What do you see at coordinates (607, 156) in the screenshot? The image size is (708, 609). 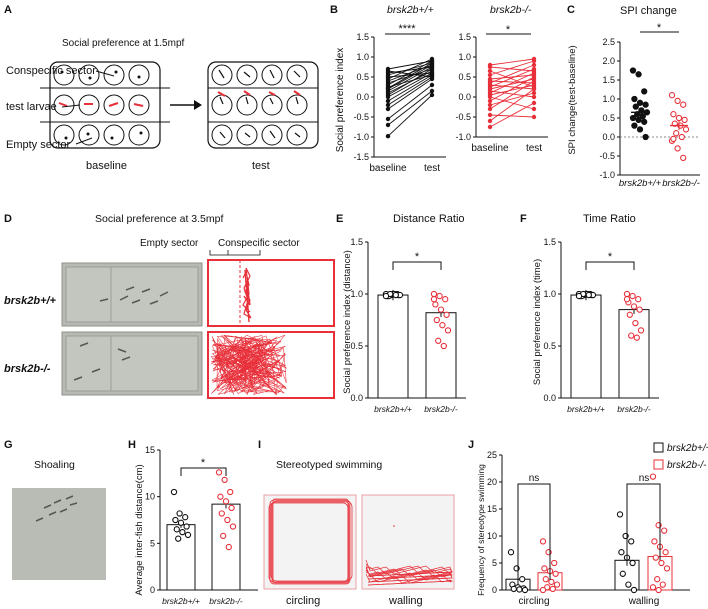 I see `panel-c-y-tick-label: -0.5` at bounding box center [607, 156].